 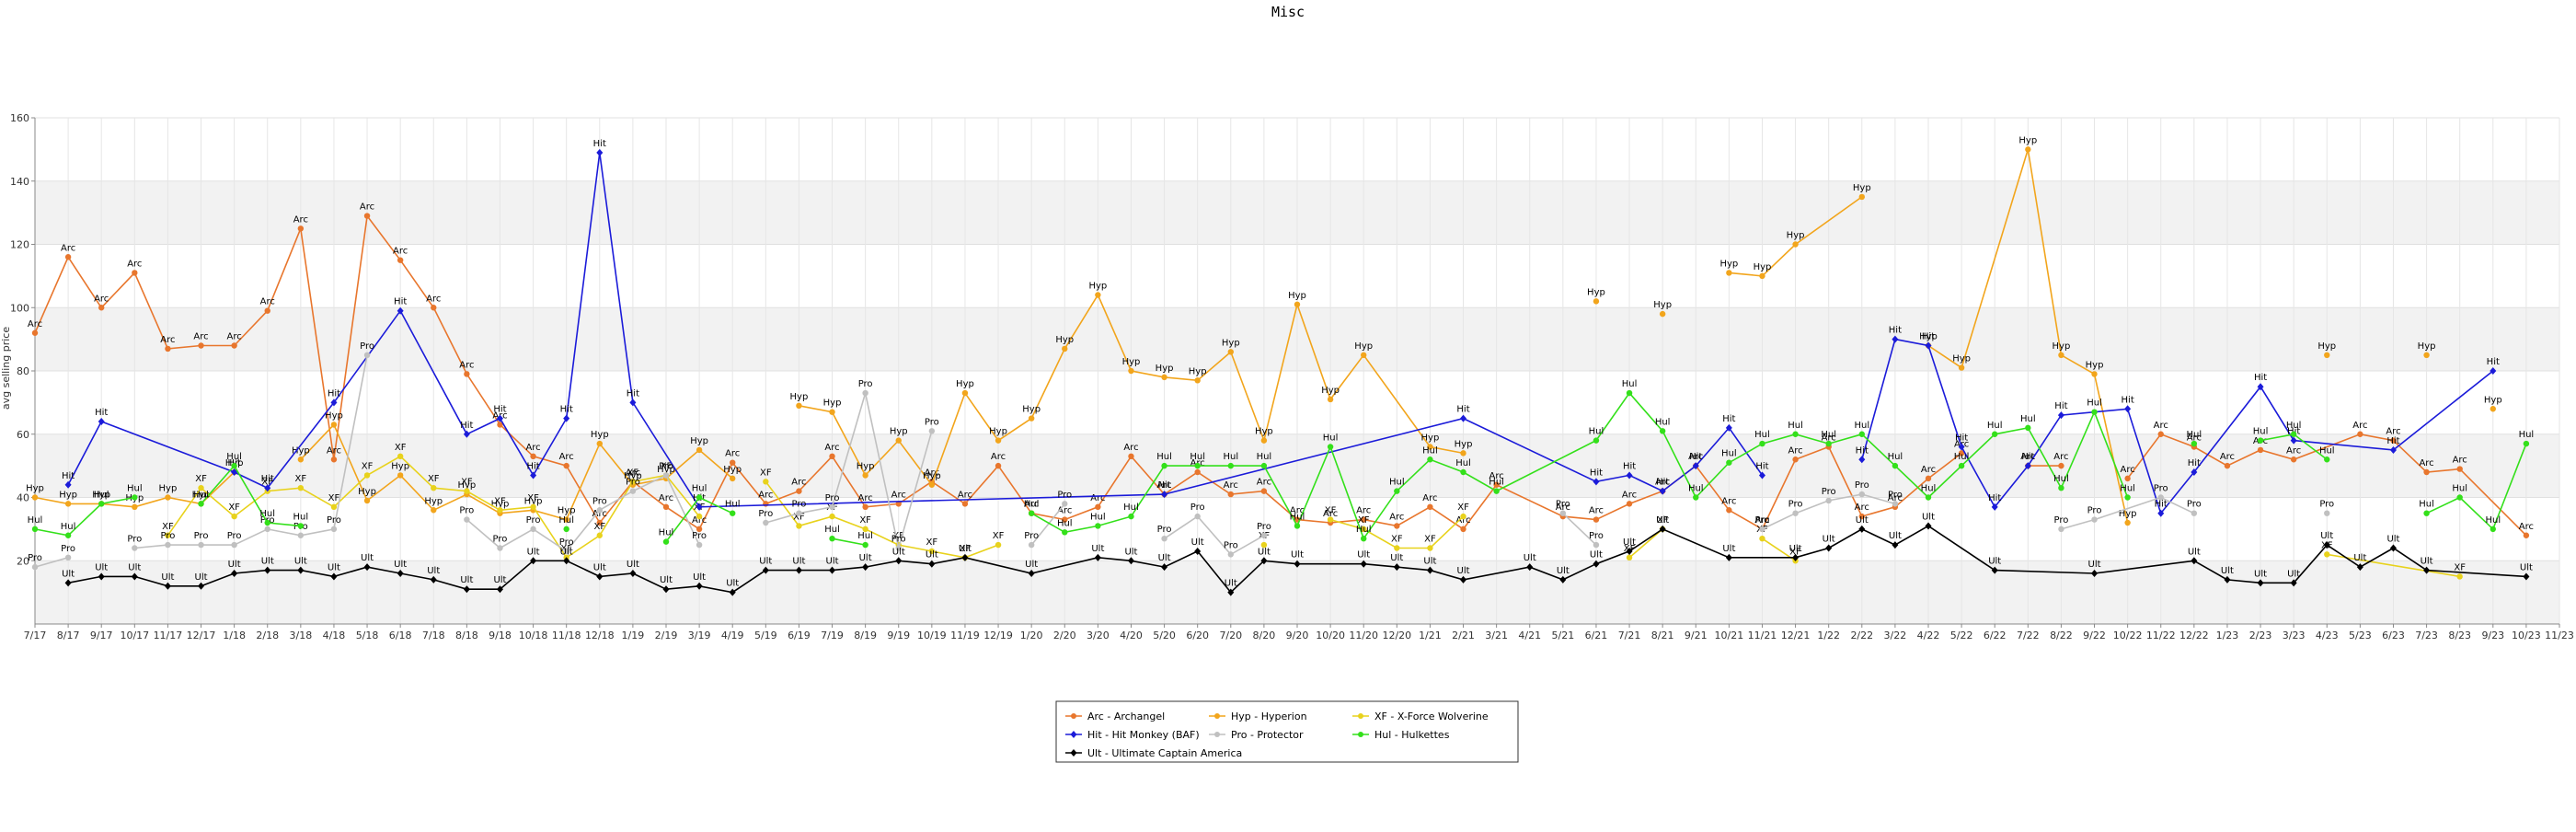 What do you see at coordinates (1131, 390) in the screenshot?
I see `series-line` at bounding box center [1131, 390].